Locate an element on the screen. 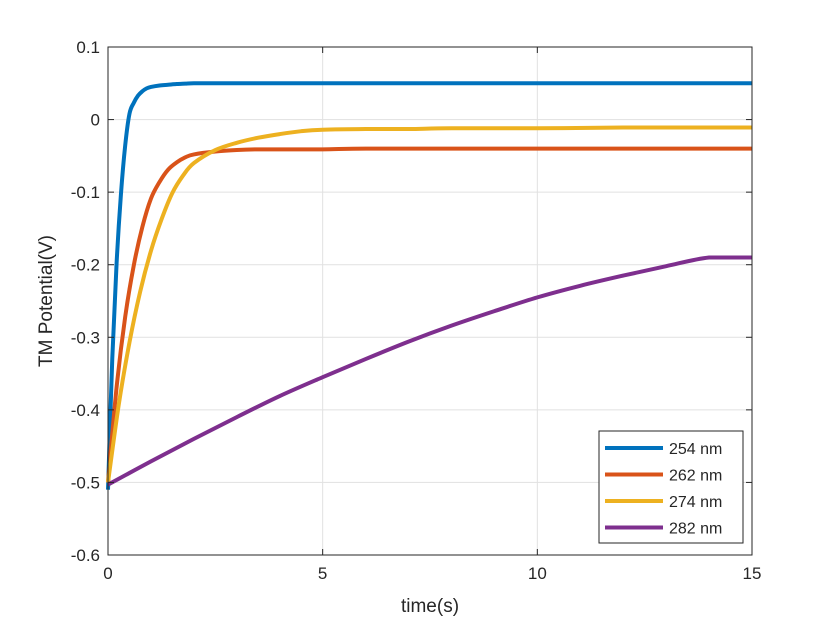  legend-label: 274 nm is located at coordinates (695, 502).